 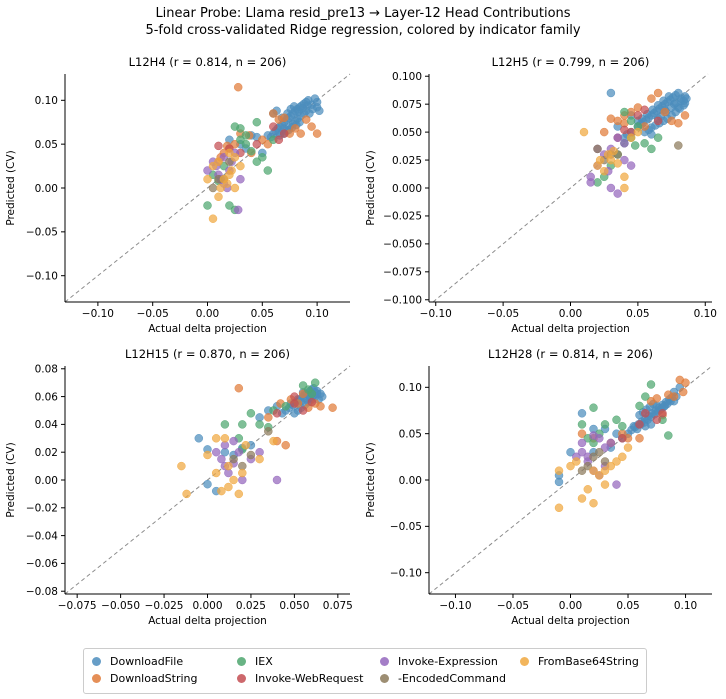 I want to click on x-tick-label: −0.050, so click(x=120, y=606).